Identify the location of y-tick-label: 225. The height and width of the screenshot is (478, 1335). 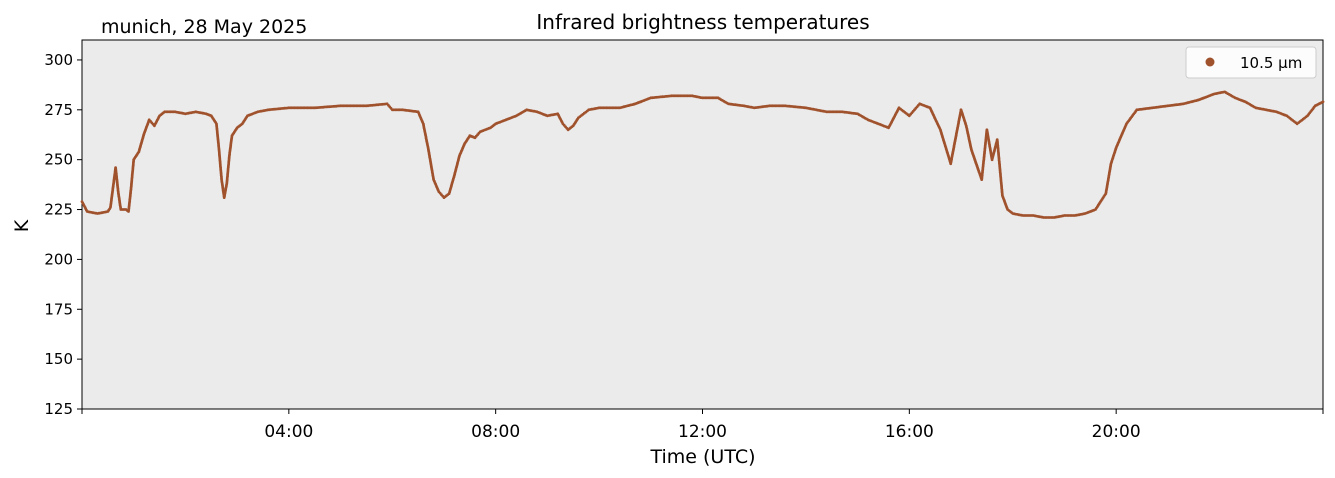
(58, 210).